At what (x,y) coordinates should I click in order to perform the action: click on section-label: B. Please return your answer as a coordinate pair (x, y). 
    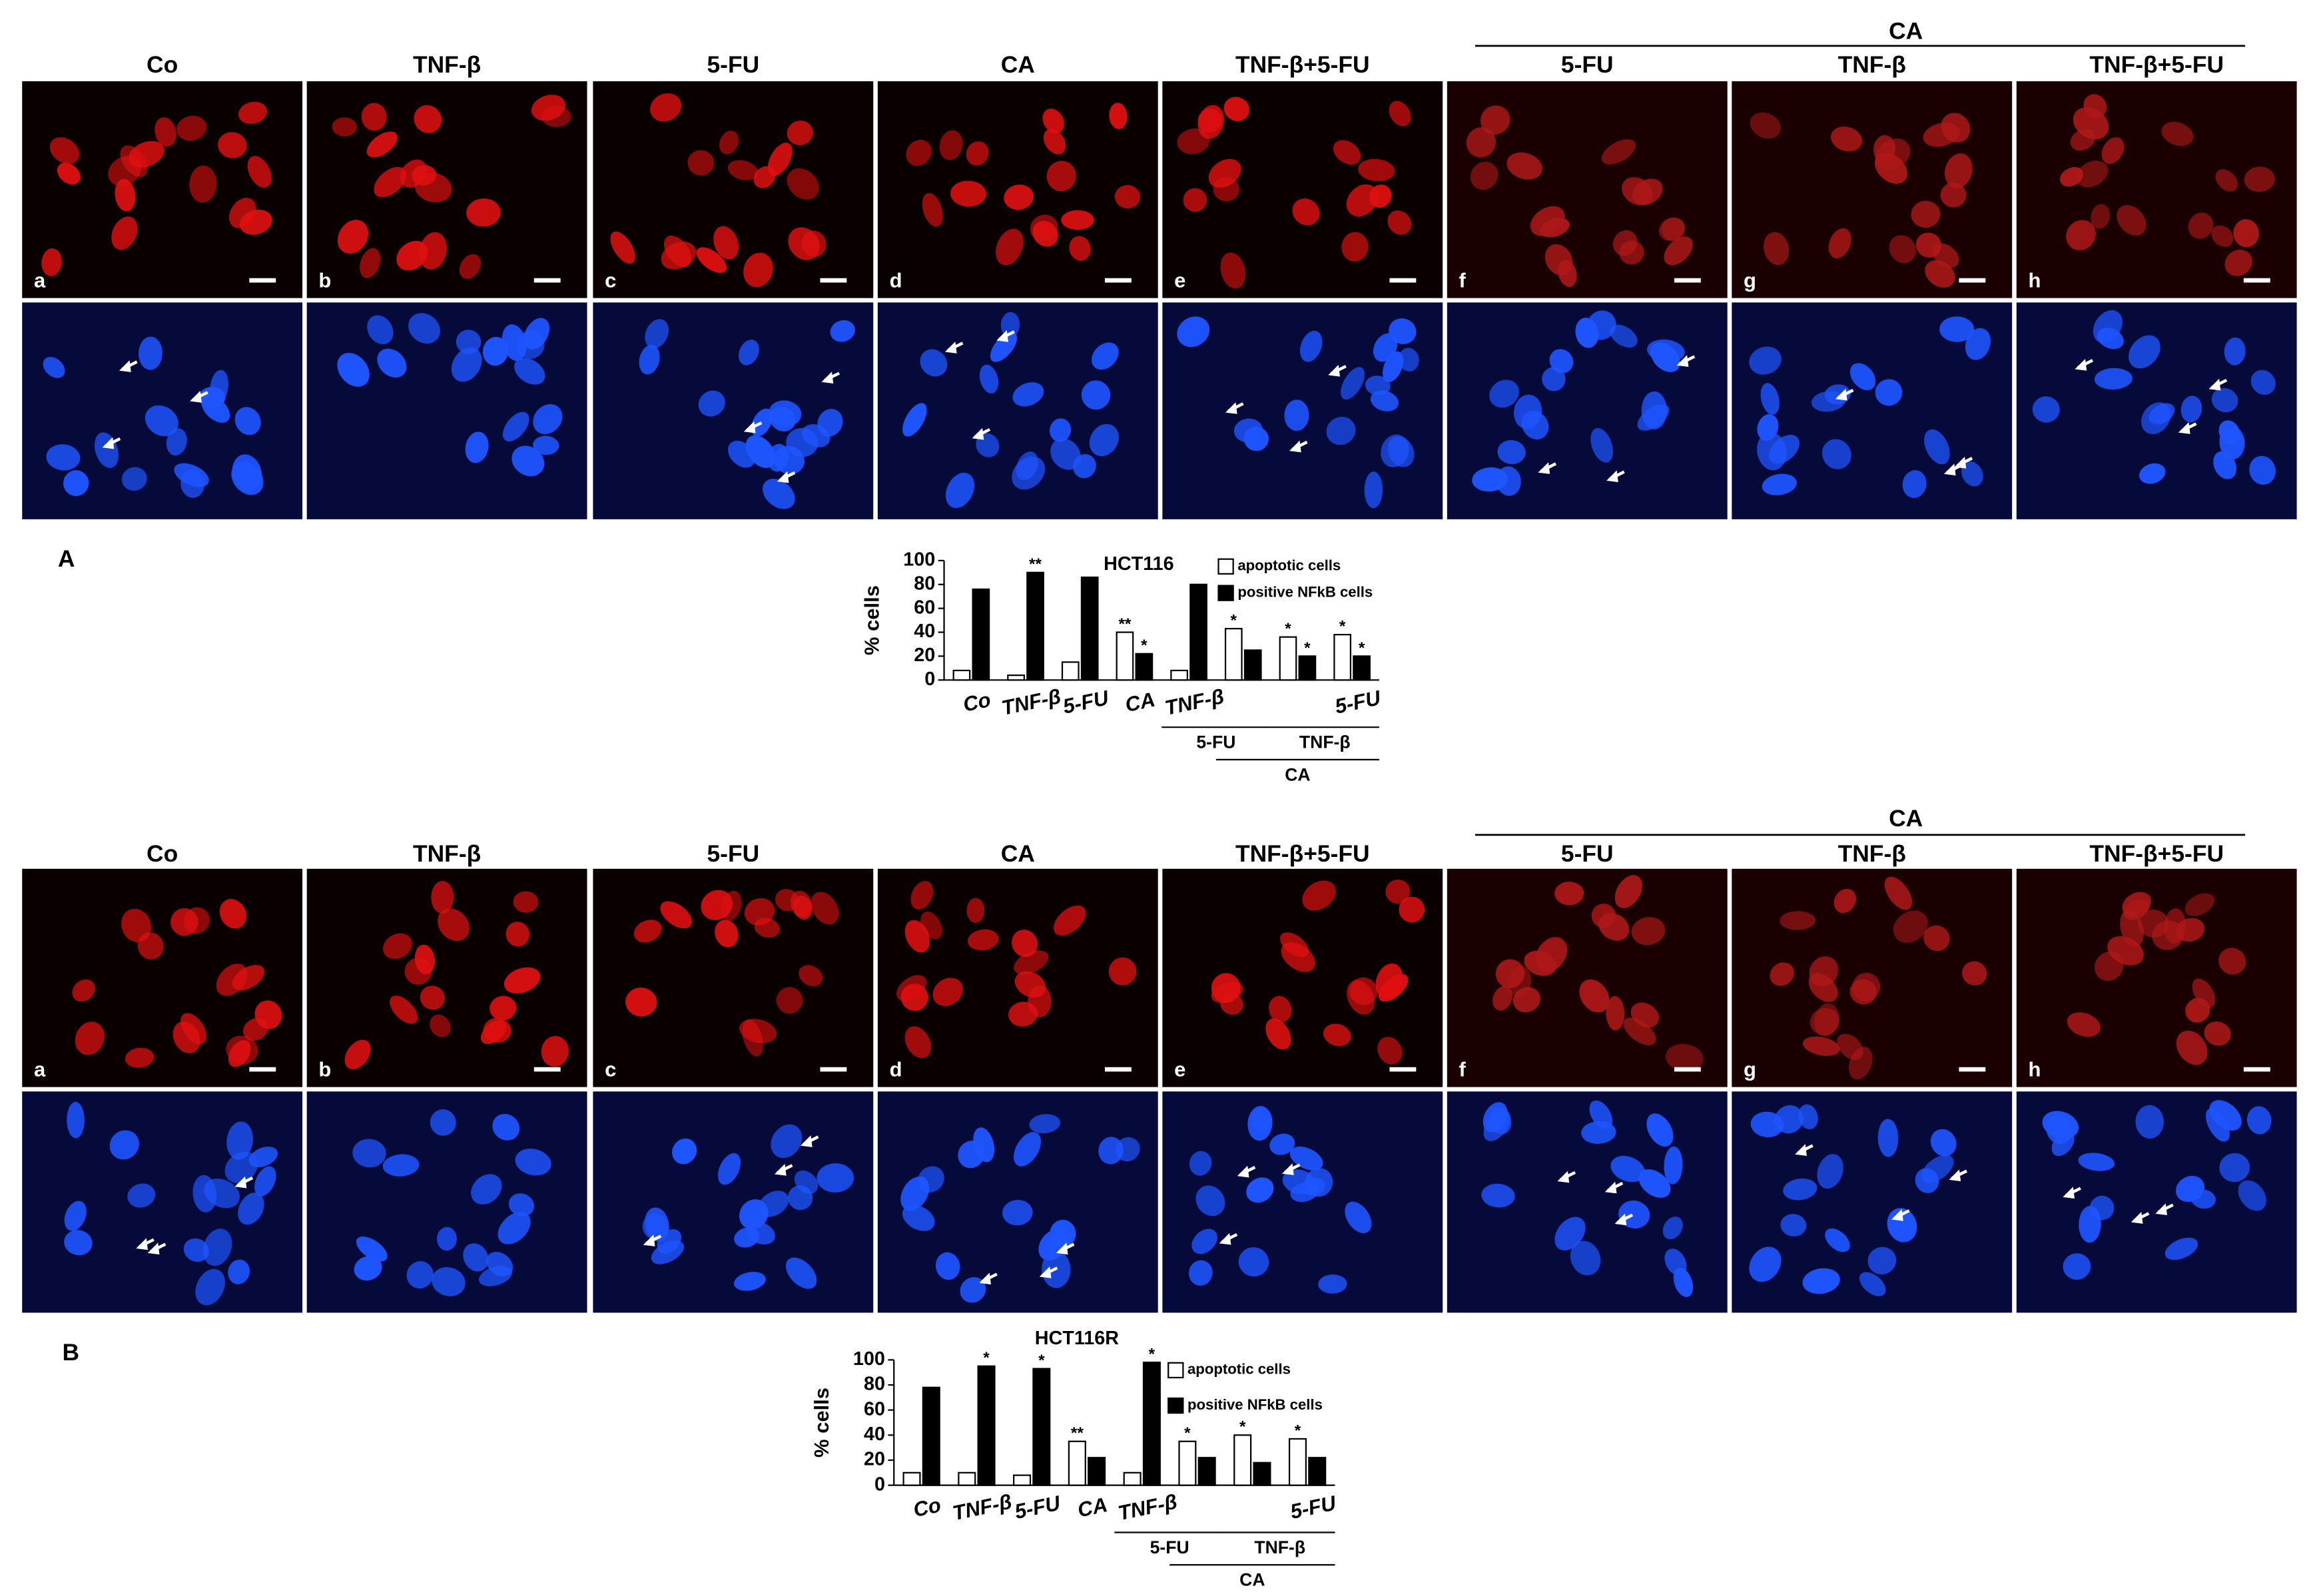
    Looking at the image, I should click on (71, 1352).